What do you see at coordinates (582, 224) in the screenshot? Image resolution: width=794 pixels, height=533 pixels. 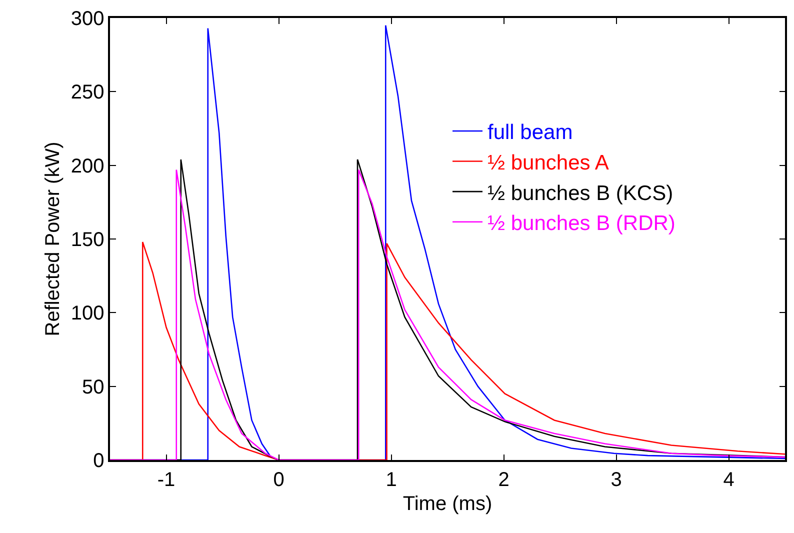 I see `legend-label: ½ bunches B (RDR)` at bounding box center [582, 224].